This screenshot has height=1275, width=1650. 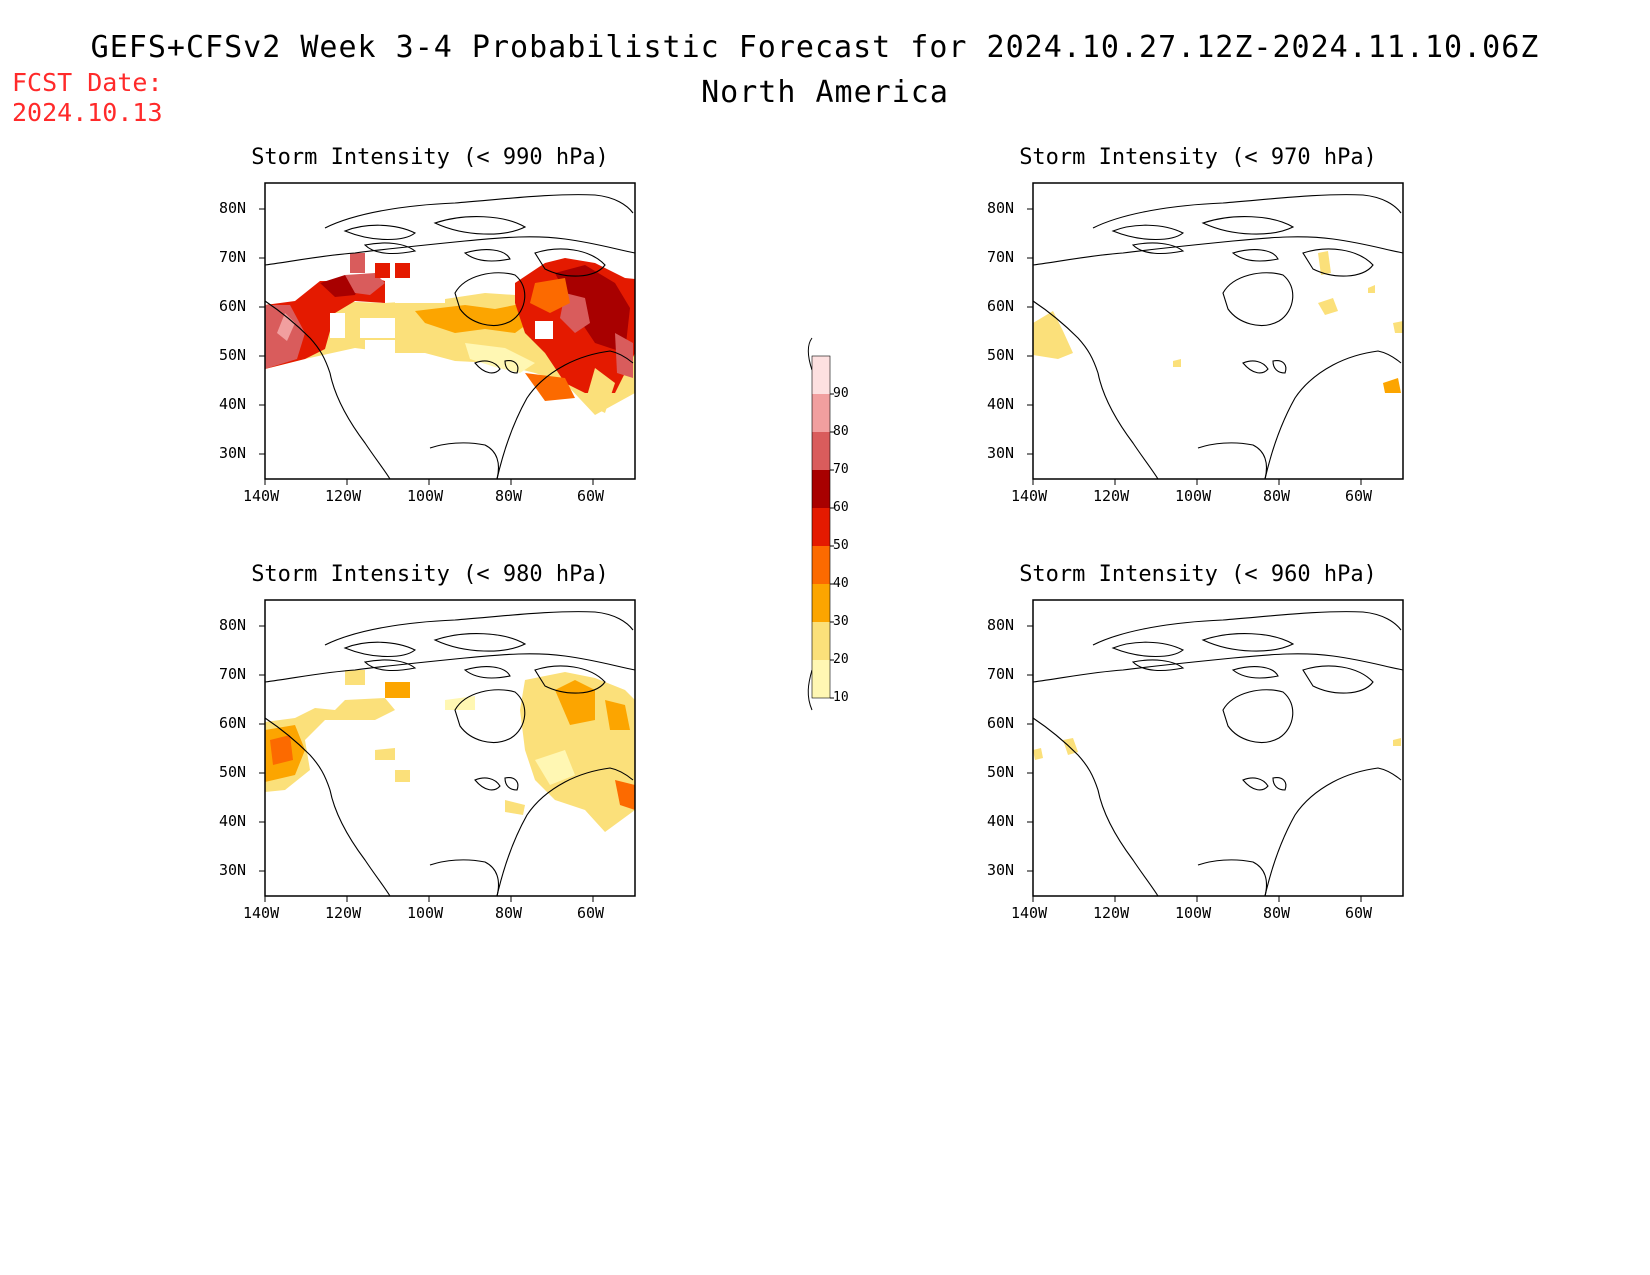 I want to click on colorbar-label: 30, so click(x=841, y=621).